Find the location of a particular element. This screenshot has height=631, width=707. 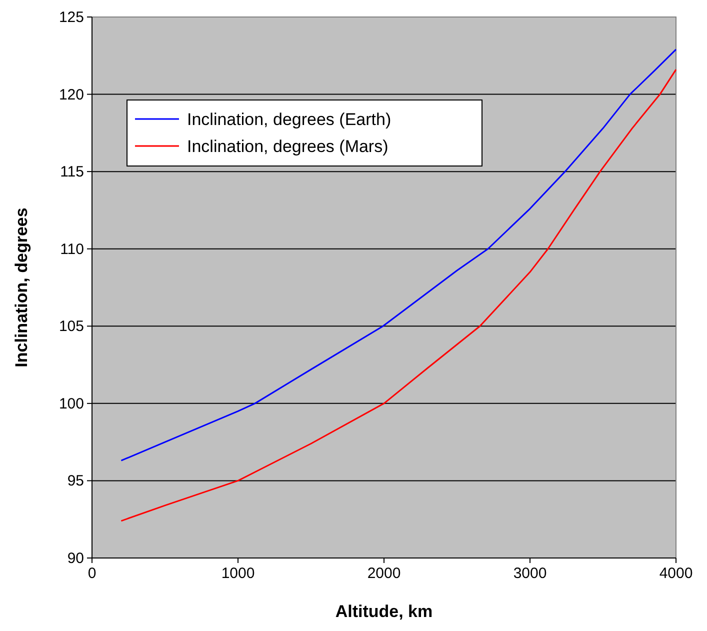

x-tick-label: 2000 is located at coordinates (384, 573).